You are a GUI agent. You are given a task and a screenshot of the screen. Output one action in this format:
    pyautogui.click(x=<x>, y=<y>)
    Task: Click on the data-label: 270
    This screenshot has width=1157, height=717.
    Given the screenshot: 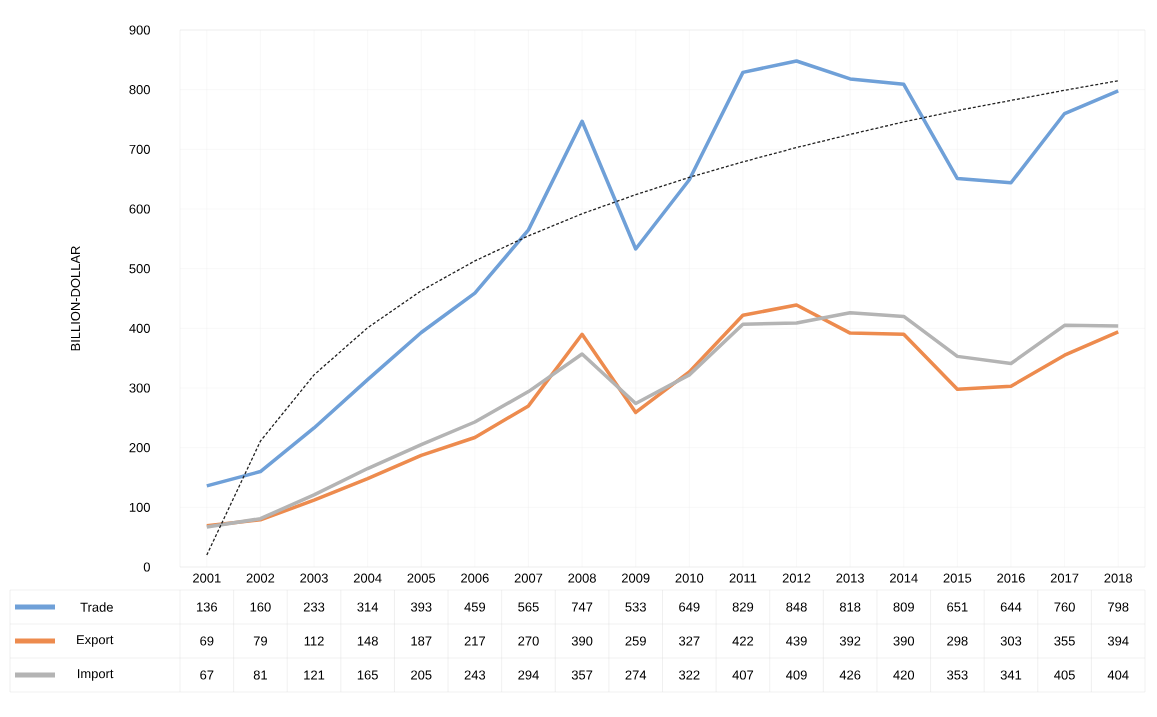 What is the action you would take?
    pyautogui.click(x=528, y=641)
    